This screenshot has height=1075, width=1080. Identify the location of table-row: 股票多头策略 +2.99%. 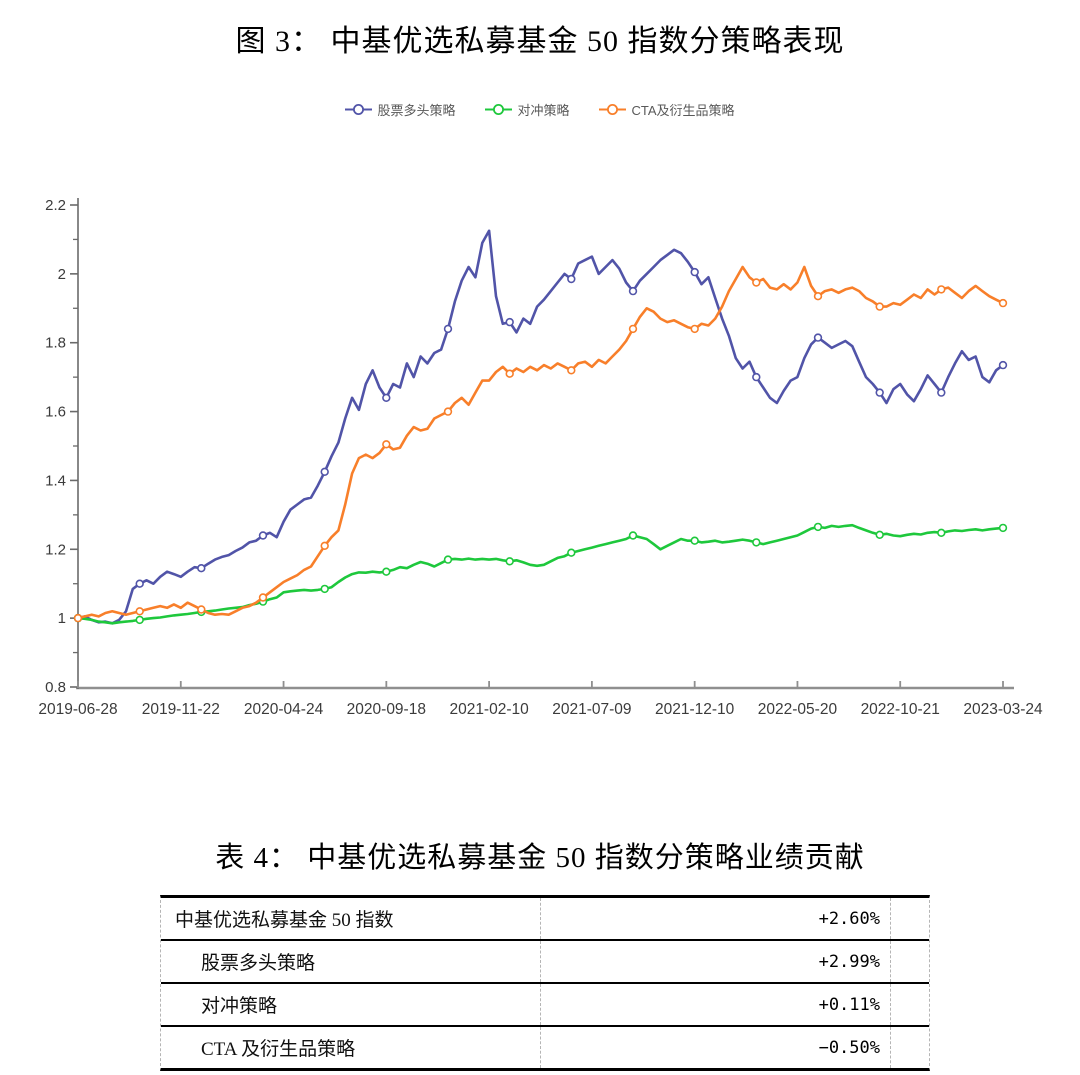
(545, 962).